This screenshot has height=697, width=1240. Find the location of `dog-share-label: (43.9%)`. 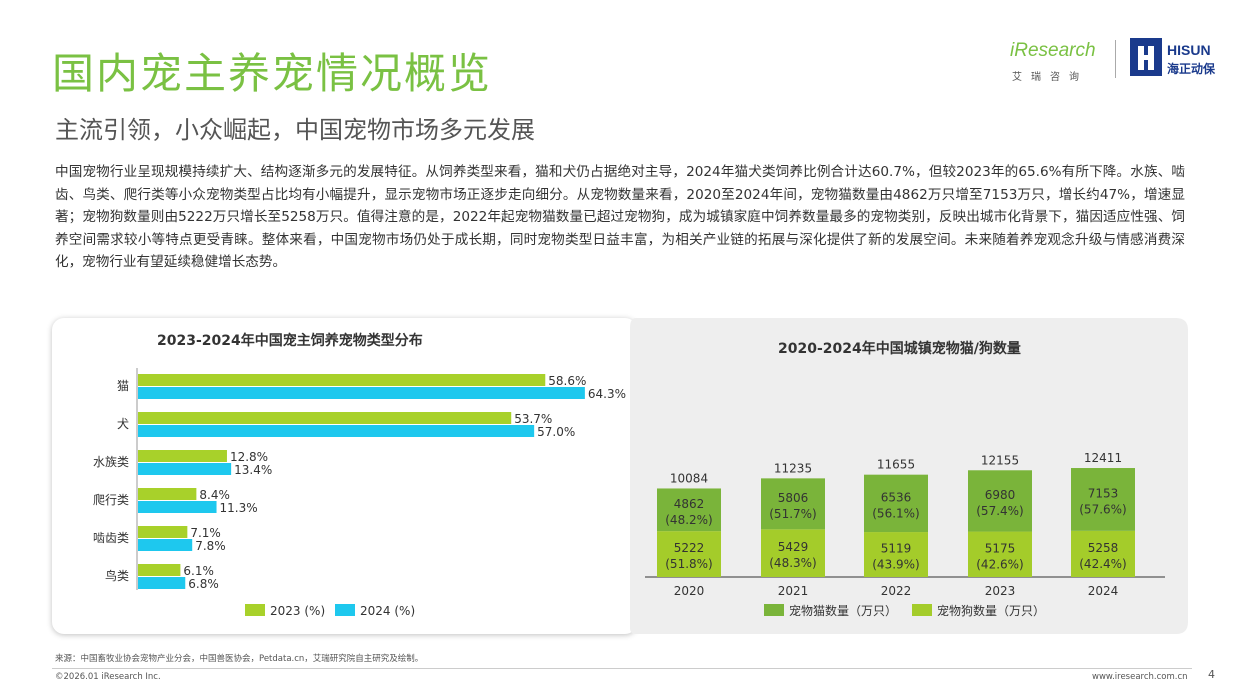

dog-share-label: (43.9%) is located at coordinates (895, 565).